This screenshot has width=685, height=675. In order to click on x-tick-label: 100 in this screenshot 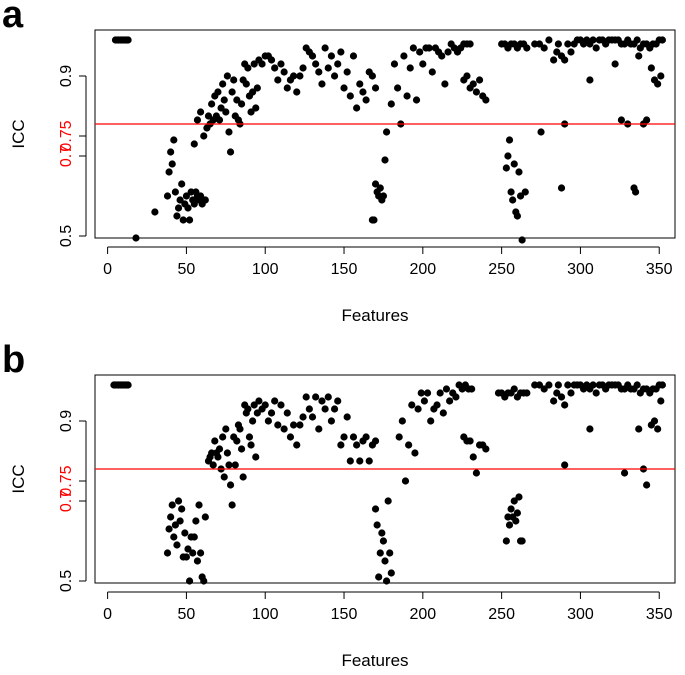, I will do `click(265, 614)`.